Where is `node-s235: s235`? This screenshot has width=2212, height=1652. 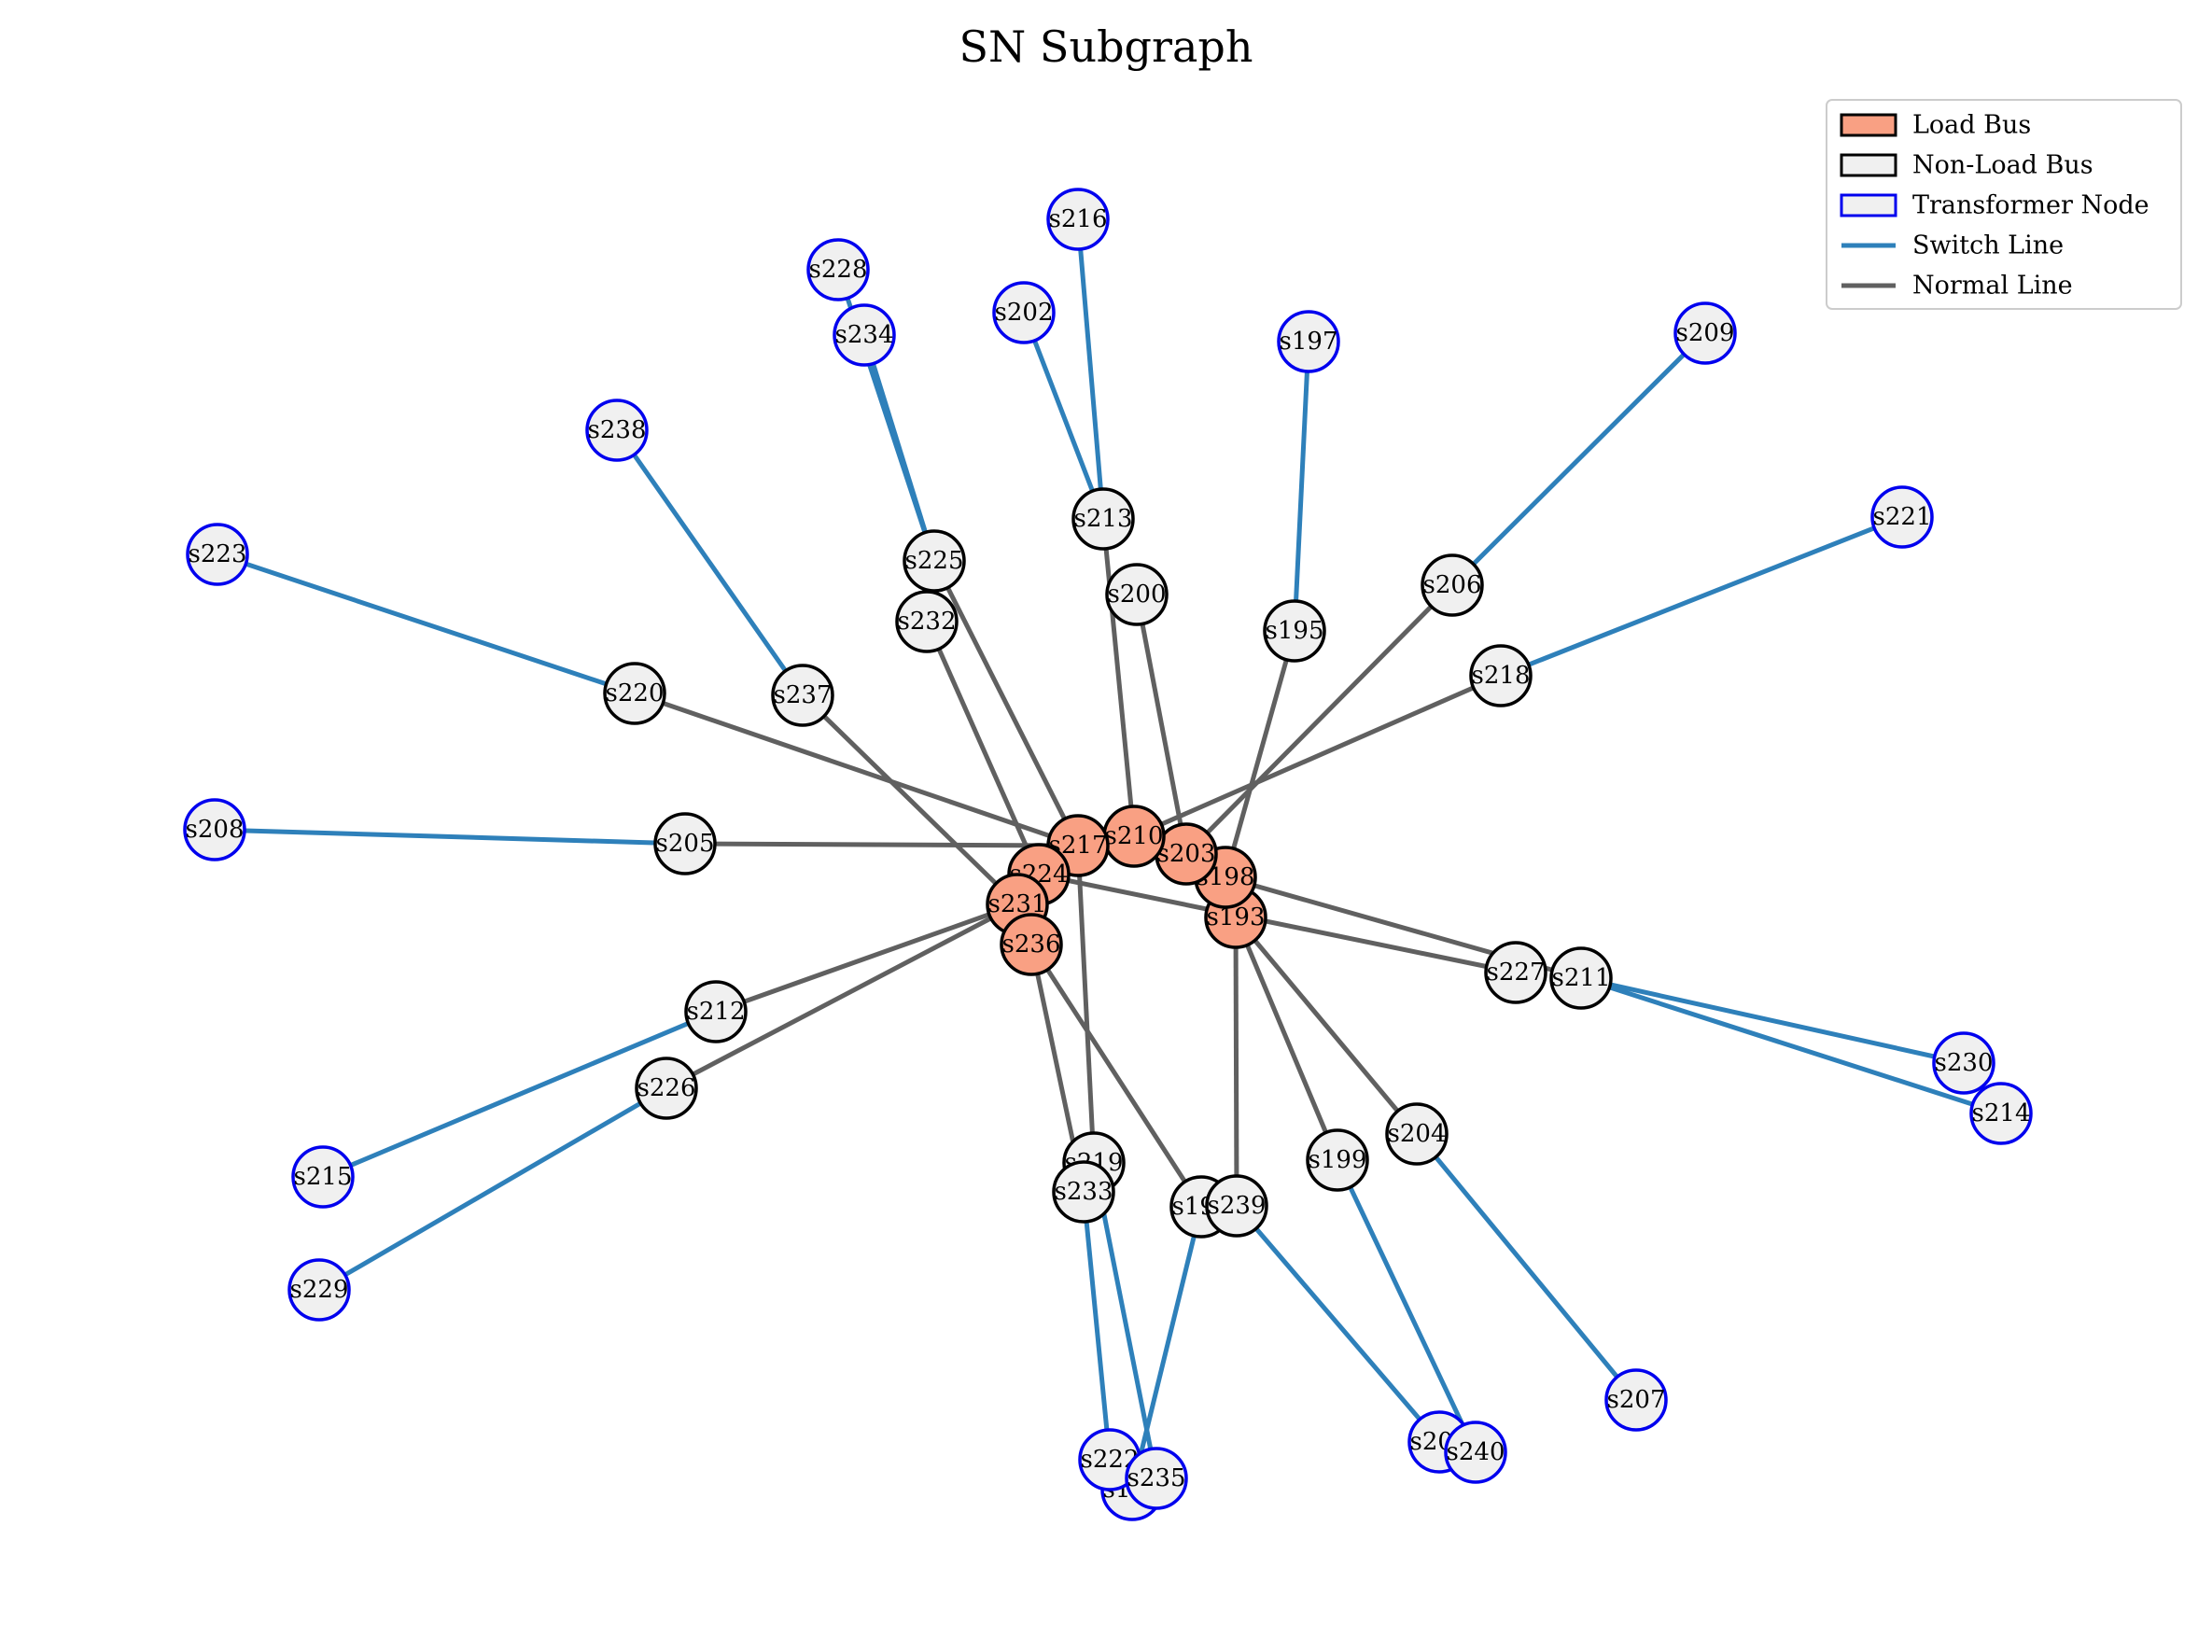 node-s235: s235 is located at coordinates (1156, 1478).